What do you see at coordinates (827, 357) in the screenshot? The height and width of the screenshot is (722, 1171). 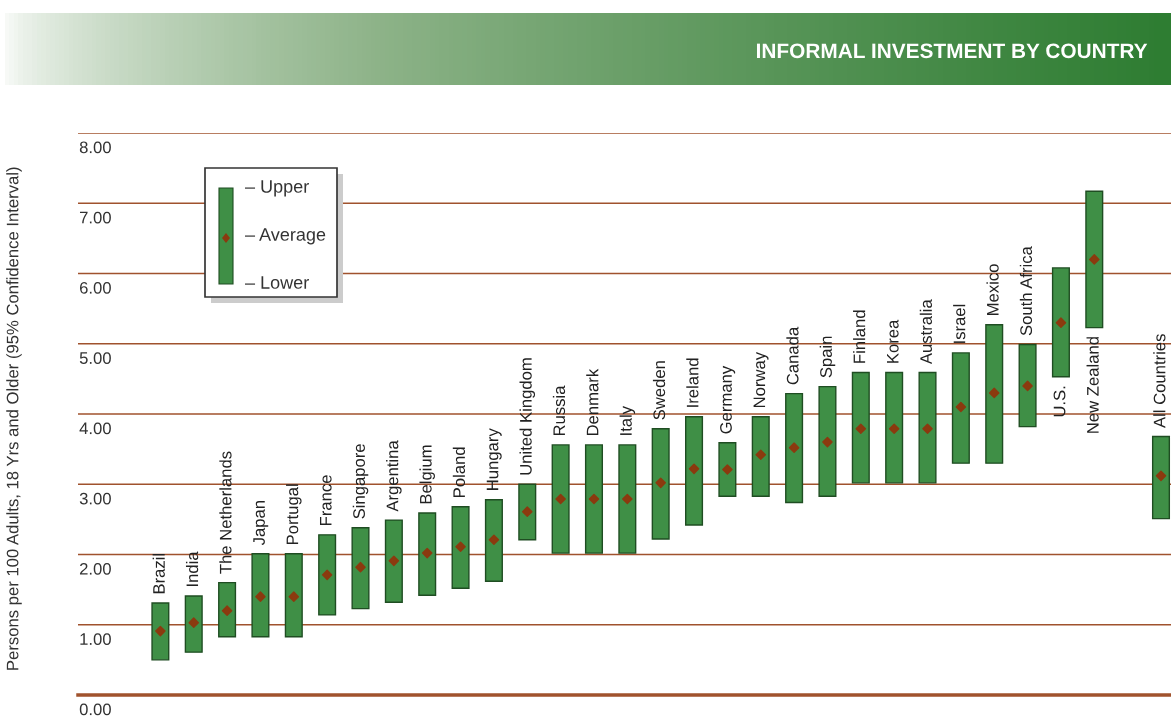 I see `x-tick-label: Spain` at bounding box center [827, 357].